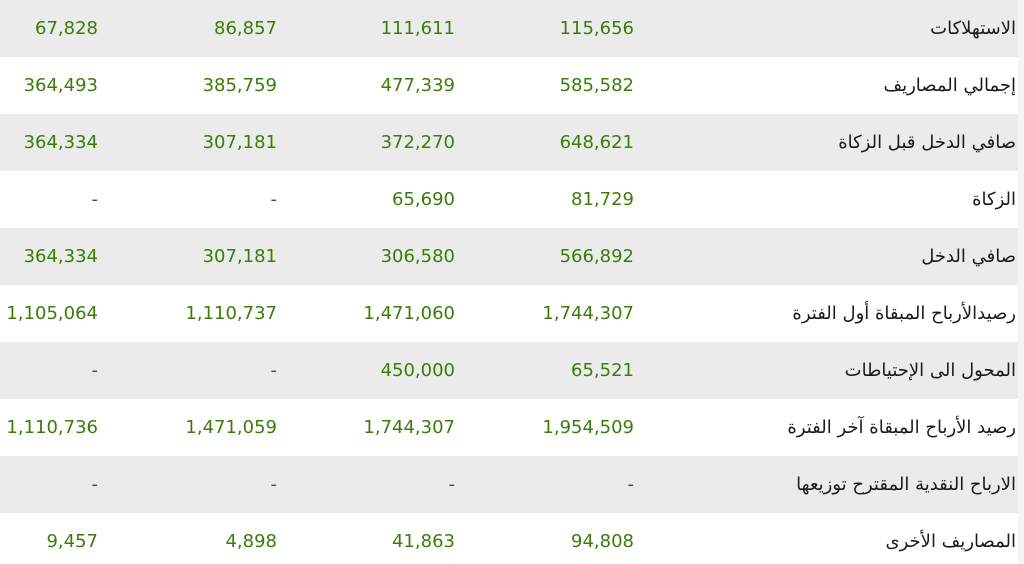 This screenshot has height=564, width=1024. What do you see at coordinates (417, 370) in the screenshot?
I see `value-cell: 450,000` at bounding box center [417, 370].